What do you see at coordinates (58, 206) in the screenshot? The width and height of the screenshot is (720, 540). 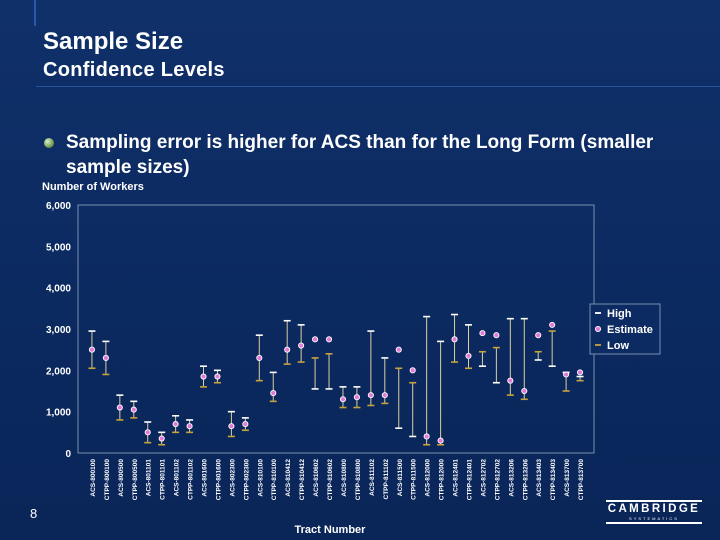 I see `y-tick-label: 6,000` at bounding box center [58, 206].